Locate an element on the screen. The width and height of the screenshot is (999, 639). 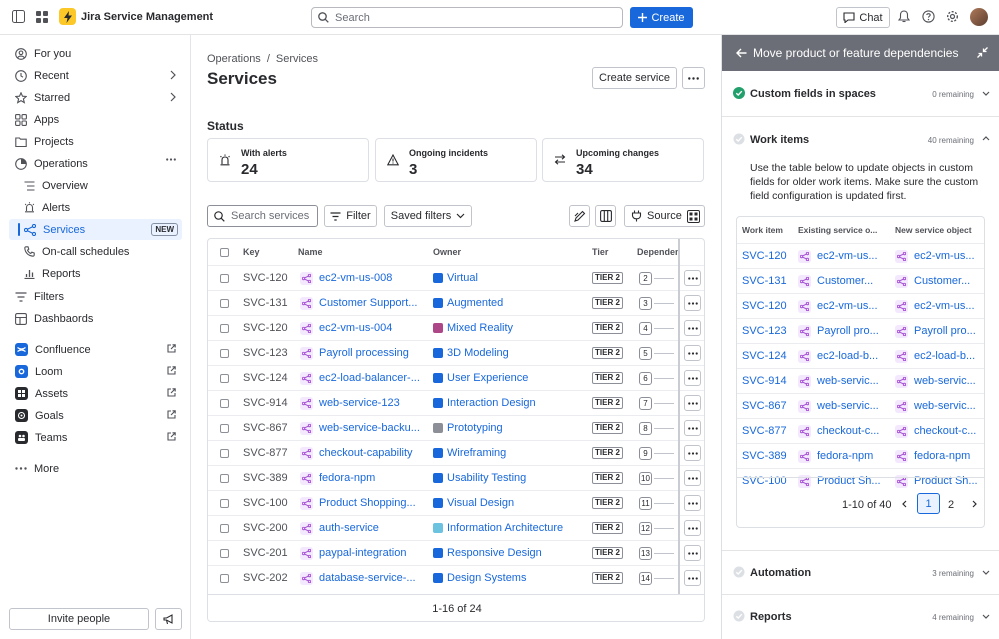
user-avatar is located at coordinates (979, 17).